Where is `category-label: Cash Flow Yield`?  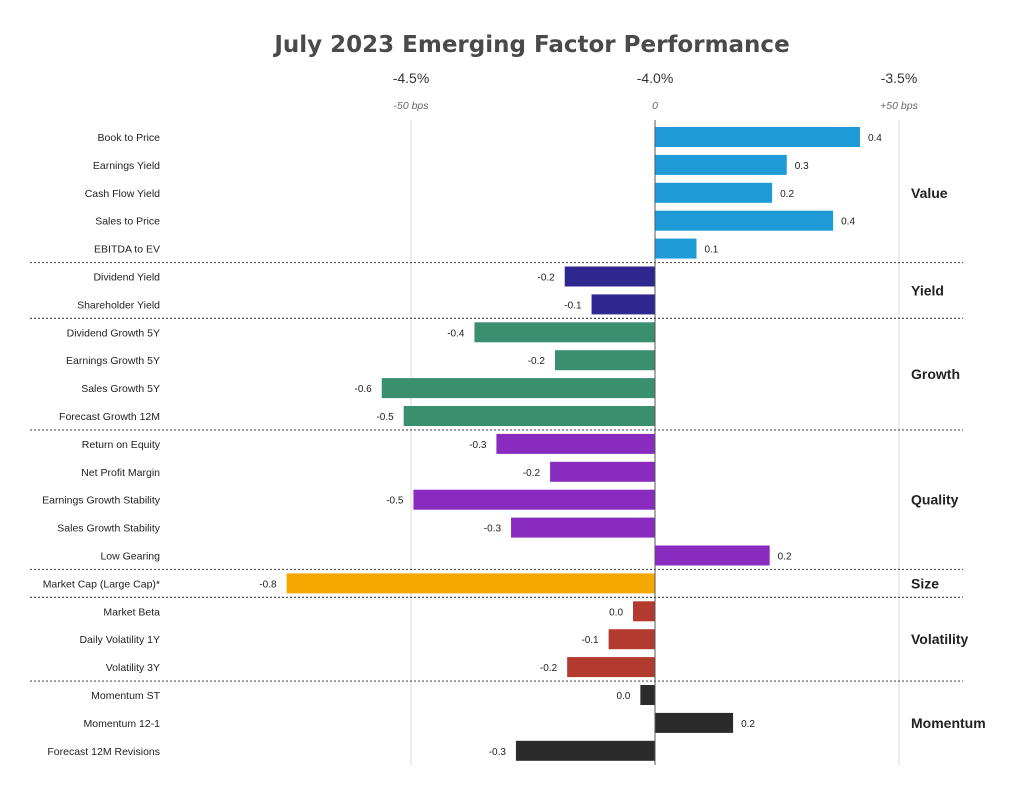
category-label: Cash Flow Yield is located at coordinates (122, 194).